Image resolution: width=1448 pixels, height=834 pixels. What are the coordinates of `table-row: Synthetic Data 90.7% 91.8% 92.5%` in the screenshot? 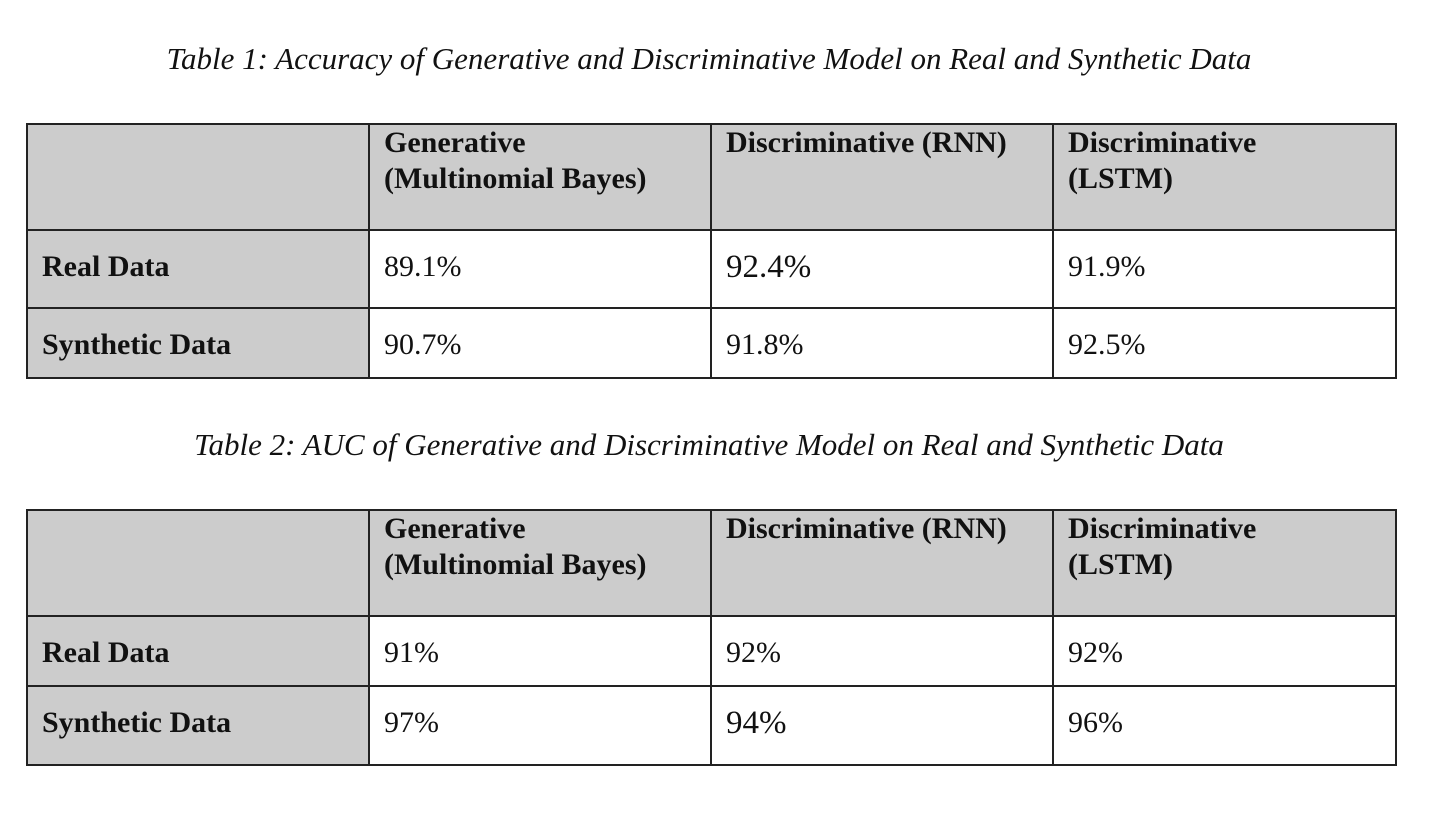 It's located at (711, 343).